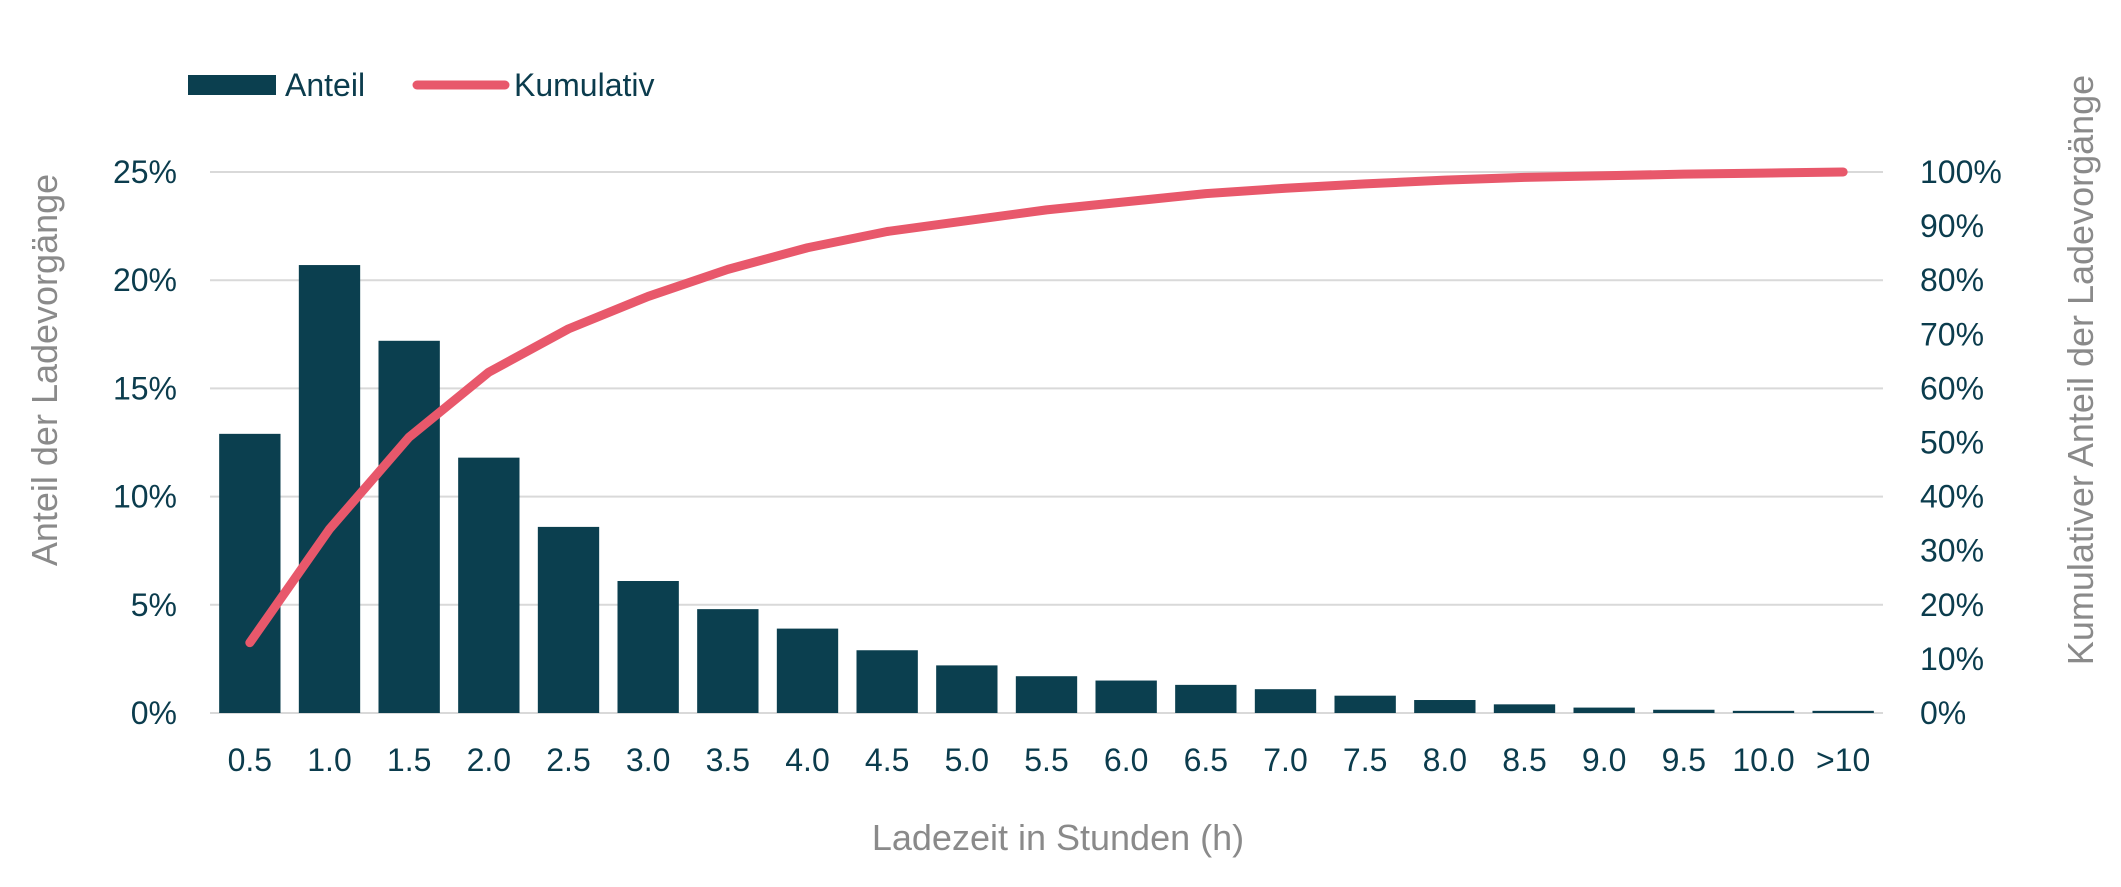 This screenshot has height=887, width=2121. Describe the element at coordinates (232, 85) in the screenshot. I see `legend-swatch-anteil` at that location.